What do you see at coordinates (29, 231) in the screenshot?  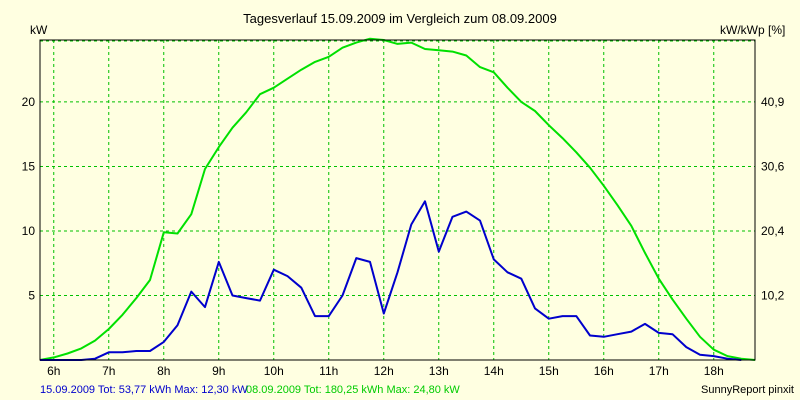 I see `y-tick-label-left: 10` at bounding box center [29, 231].